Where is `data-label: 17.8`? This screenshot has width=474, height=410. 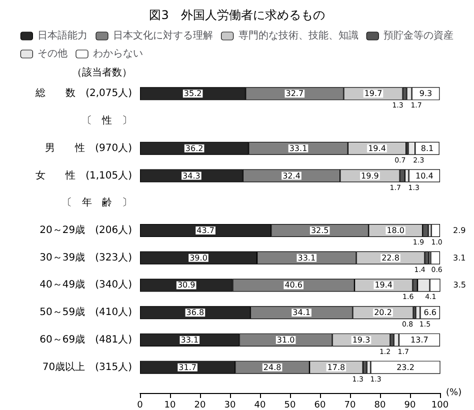 data-label: 17.8 is located at coordinates (336, 367).